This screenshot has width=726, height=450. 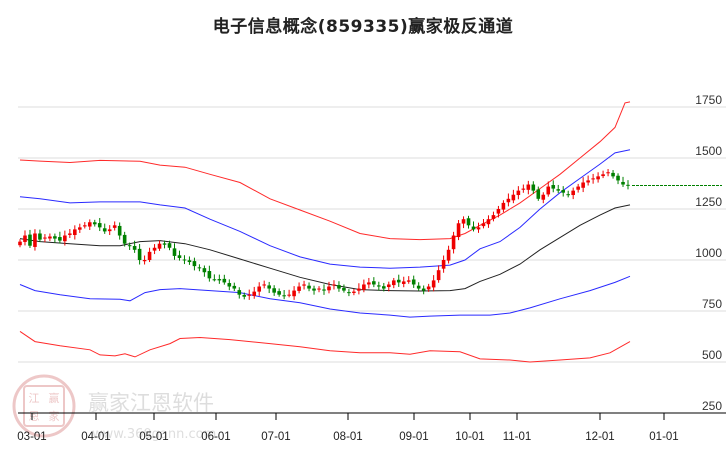 What do you see at coordinates (54, 398) in the screenshot?
I see `watermark-seal-char: 赢` at bounding box center [54, 398].